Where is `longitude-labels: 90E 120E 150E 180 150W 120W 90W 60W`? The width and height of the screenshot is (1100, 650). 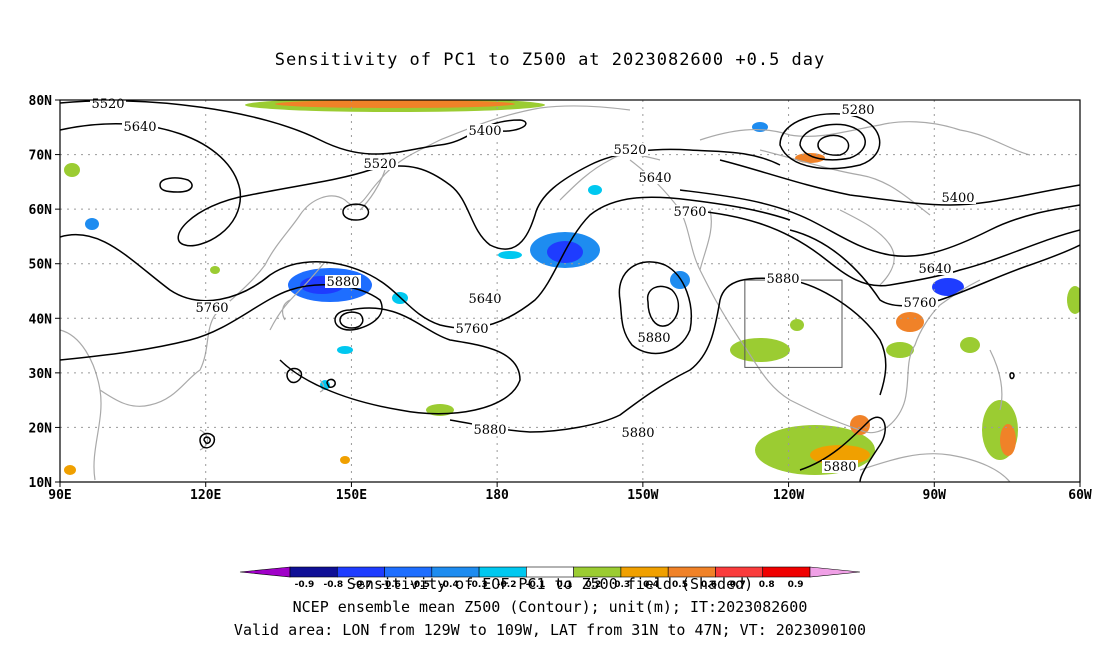 longitude-labels: 90E 120E 150E 180 150W 120W 90W 60W is located at coordinates (570, 492).